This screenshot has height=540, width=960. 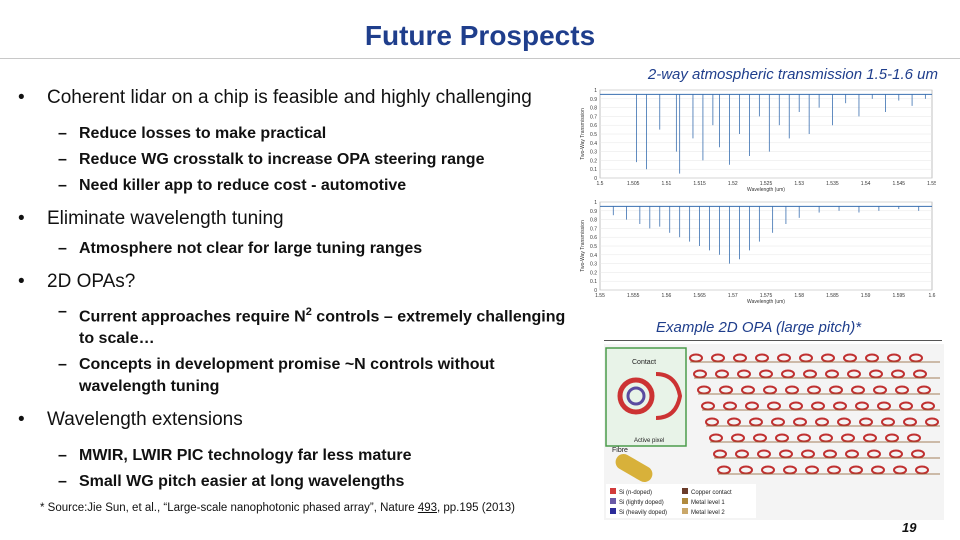 What do you see at coordinates (595, 291) in the screenshot?
I see `y-tick-label: 0` at bounding box center [595, 291].